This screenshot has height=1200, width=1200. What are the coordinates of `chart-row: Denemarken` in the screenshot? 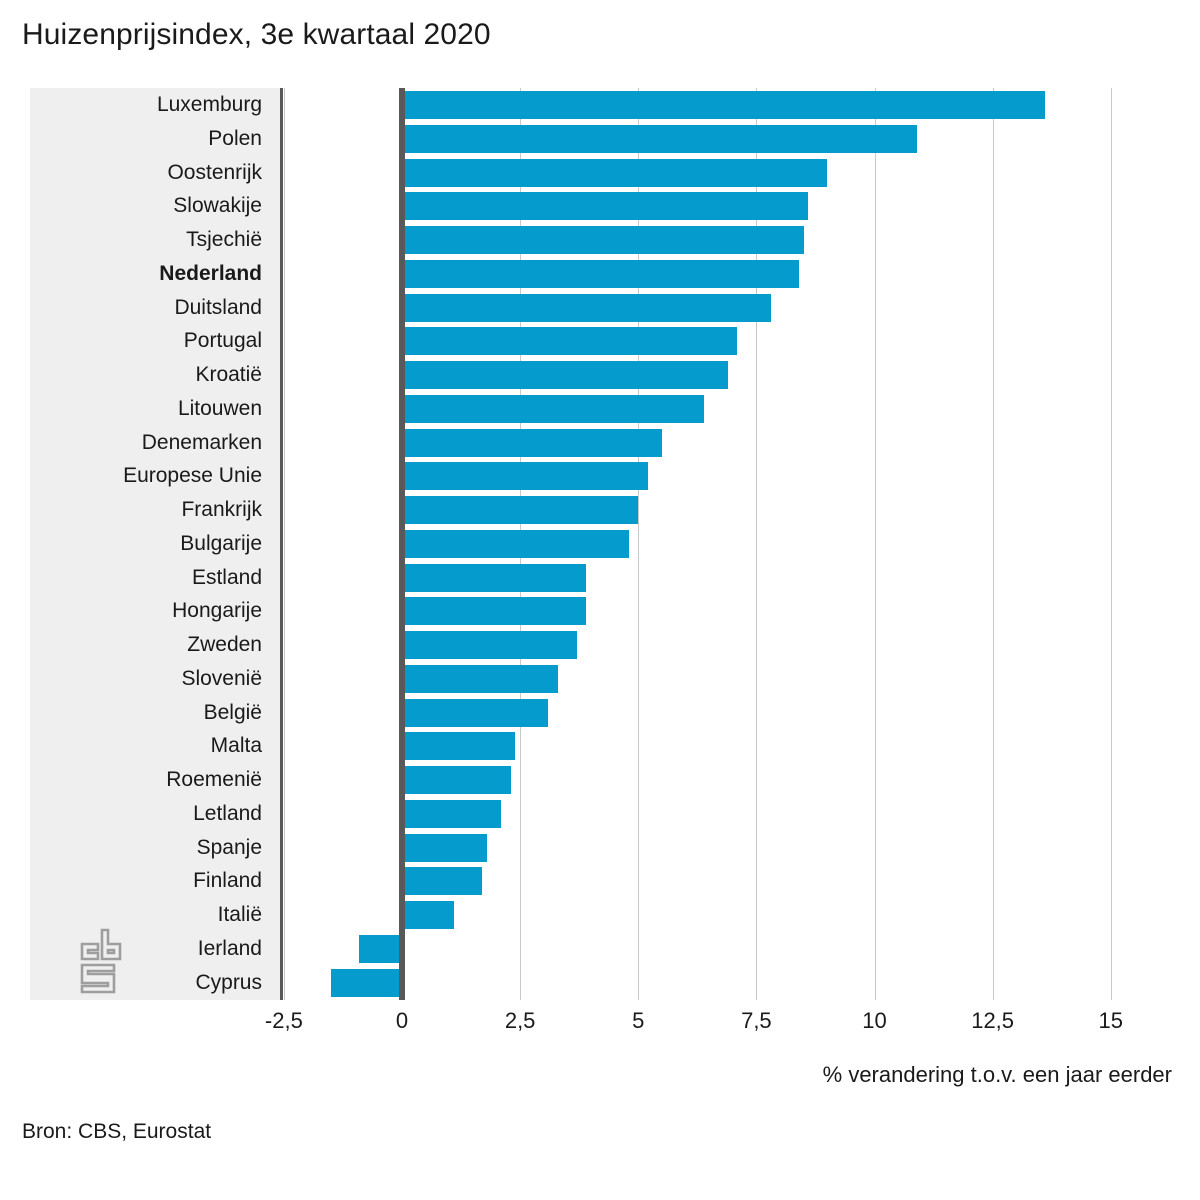 It's located at (605, 443).